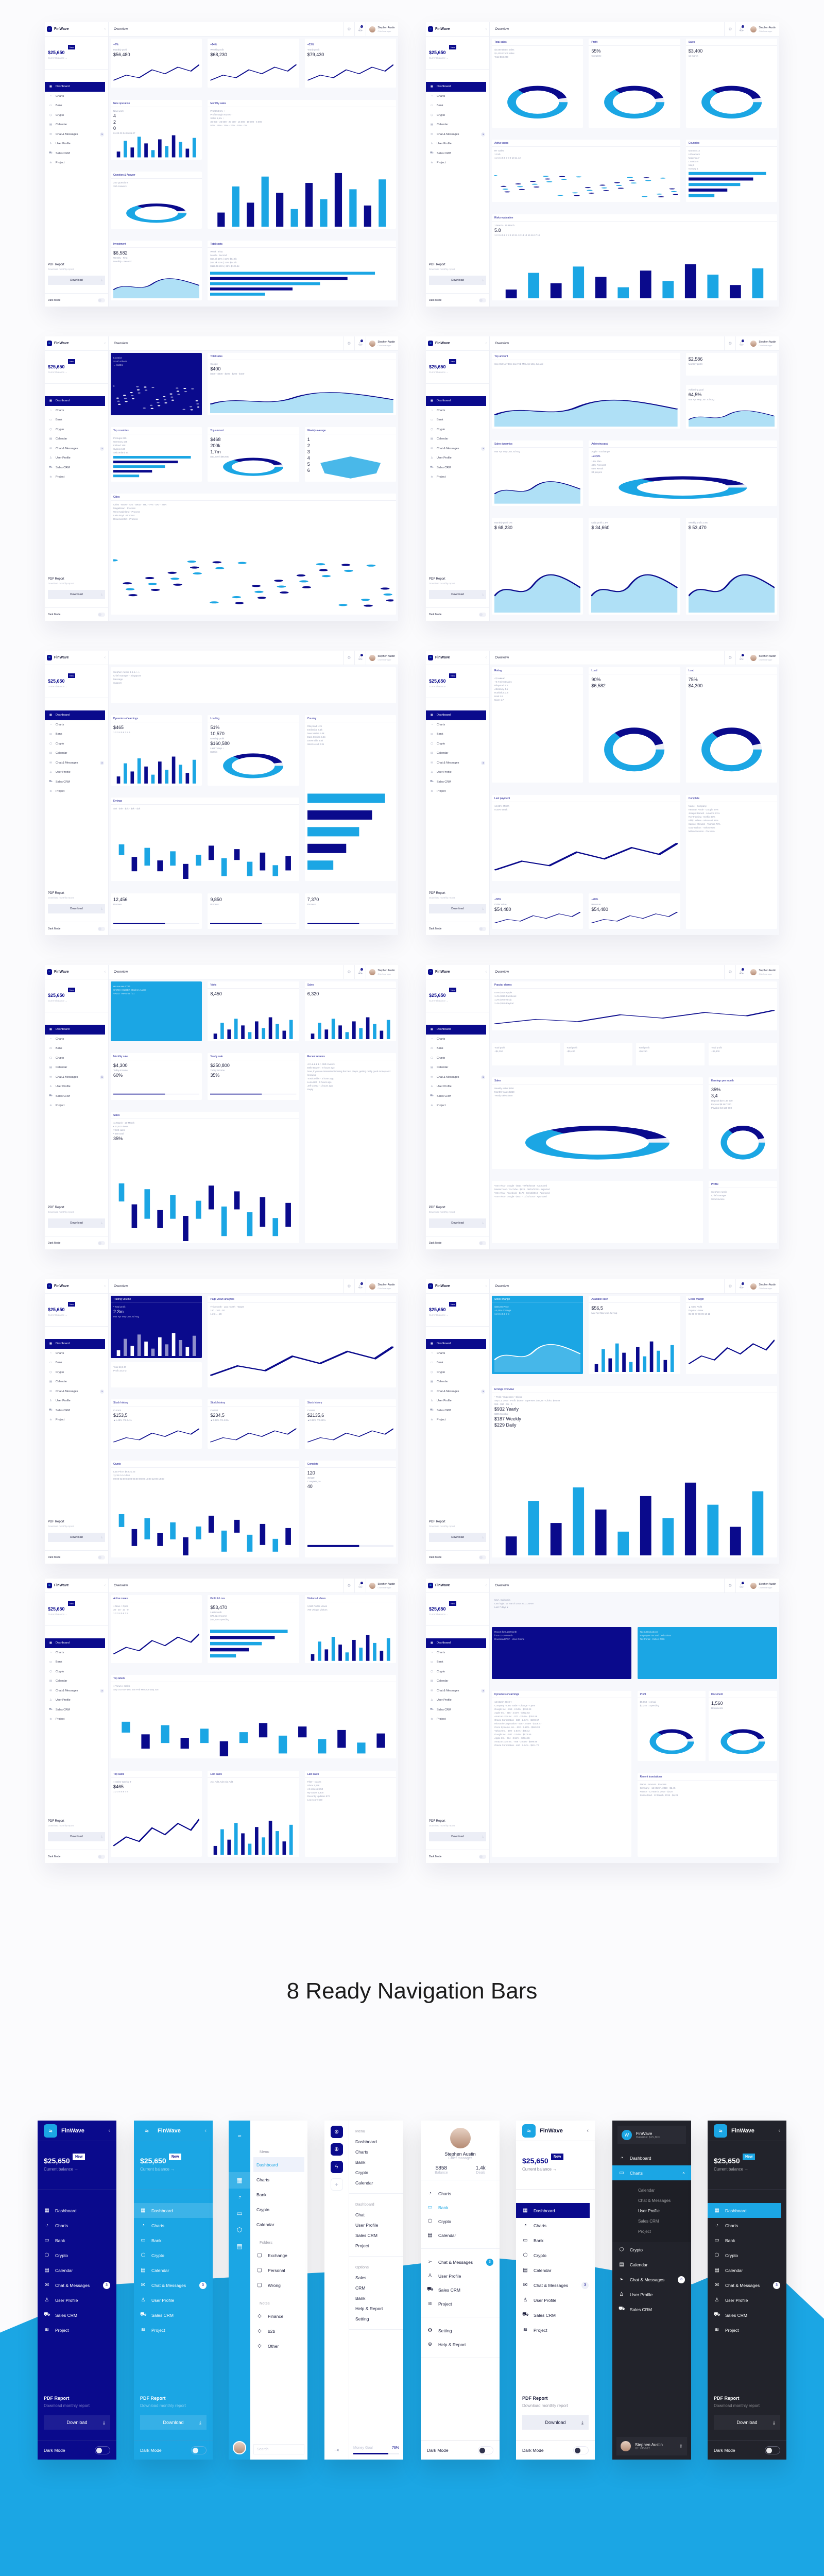  What do you see at coordinates (681, 2446) in the screenshot?
I see `switch-user-icon: ⇕` at bounding box center [681, 2446].